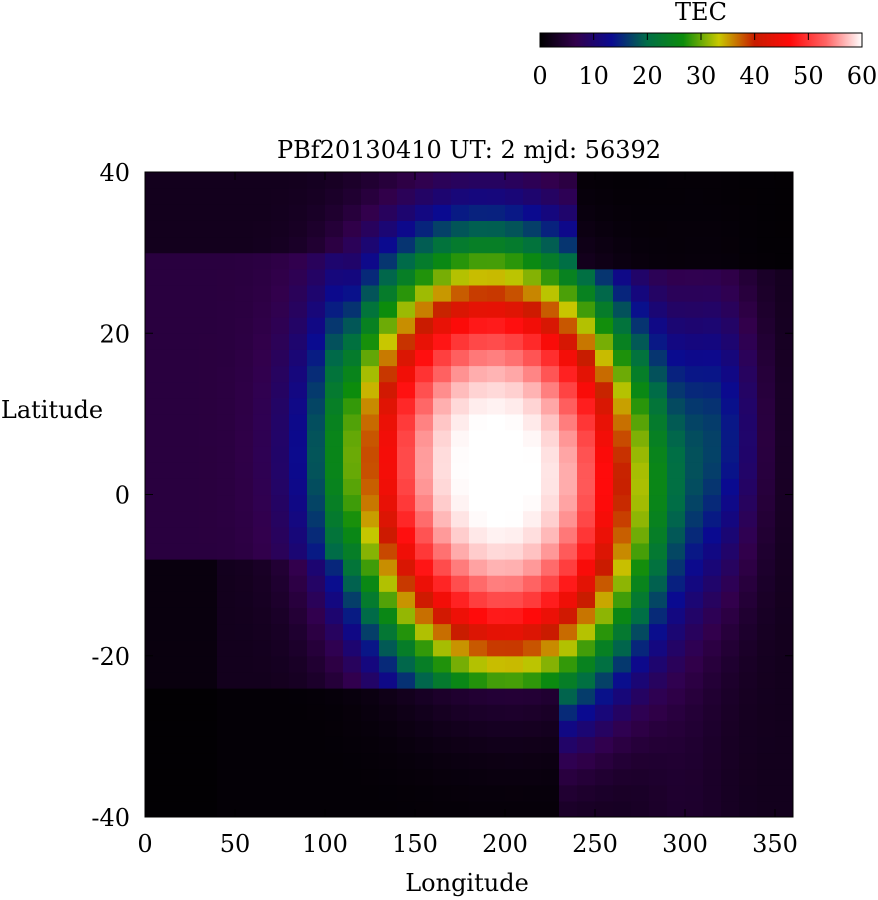 Image resolution: width=878 pixels, height=900 pixels. Describe the element at coordinates (704, 45) in the screenshot. I see `colorbar: TEC 0 10 20 30 40 50 60` at that location.